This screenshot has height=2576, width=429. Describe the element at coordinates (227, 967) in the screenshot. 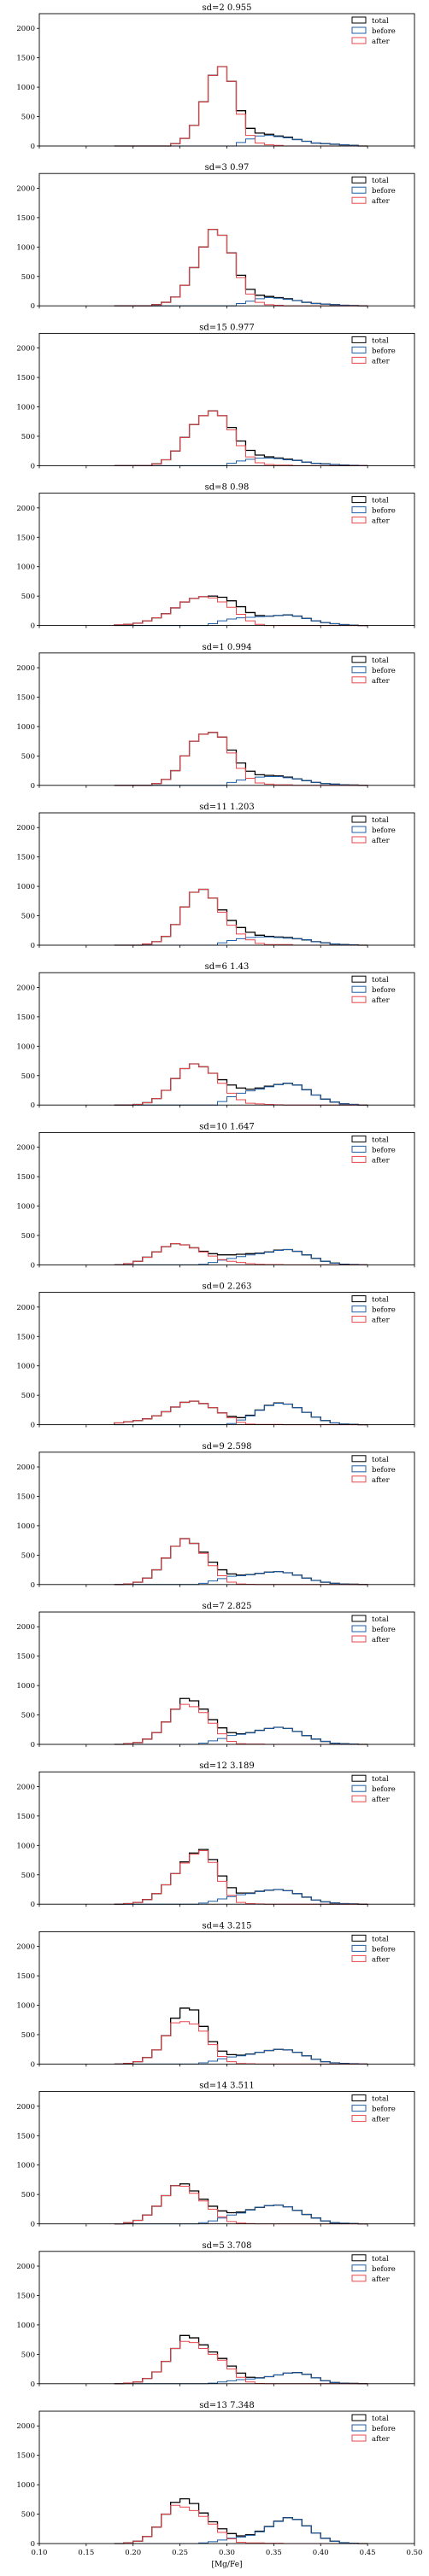

I see `panel-title: sd=6 1.43` at that location.